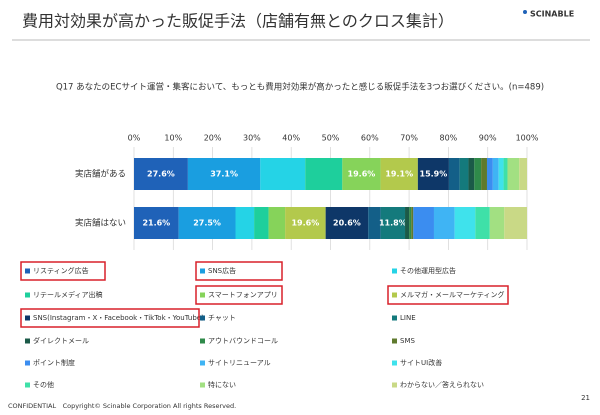 The width and height of the screenshot is (600, 415). What do you see at coordinates (173, 138) in the screenshot?
I see `x-tick-label: 10%` at bounding box center [173, 138].